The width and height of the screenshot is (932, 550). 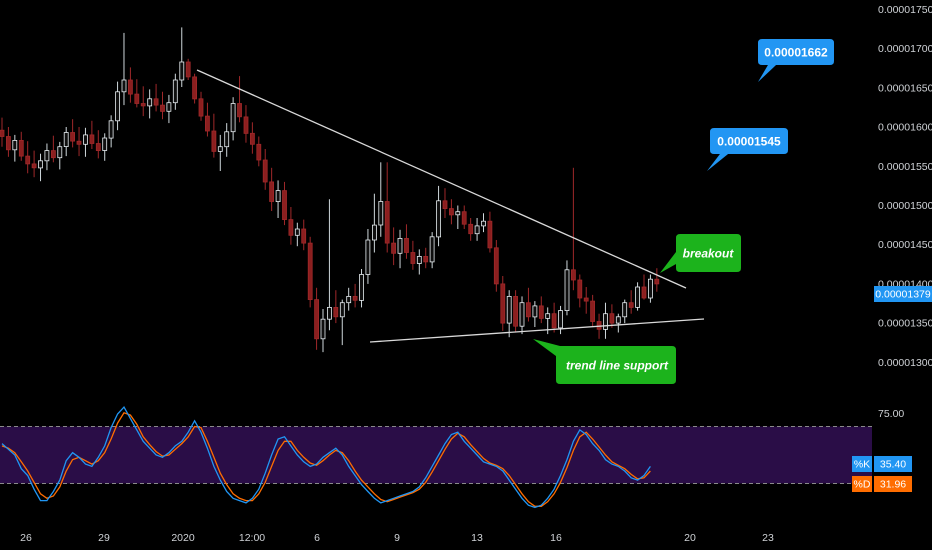 What do you see at coordinates (747, 149) in the screenshot?
I see `price-callout-2: 0.00001545` at bounding box center [747, 149].